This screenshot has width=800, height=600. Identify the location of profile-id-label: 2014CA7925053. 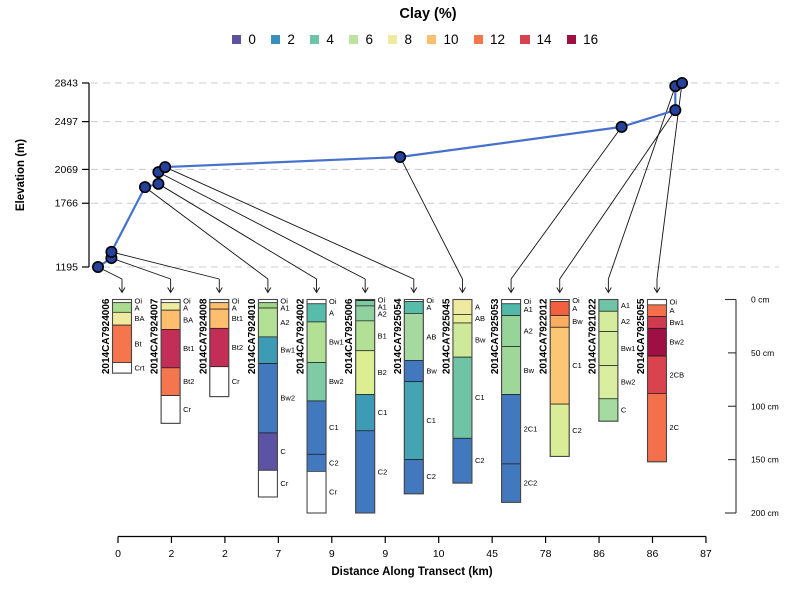
(495, 336).